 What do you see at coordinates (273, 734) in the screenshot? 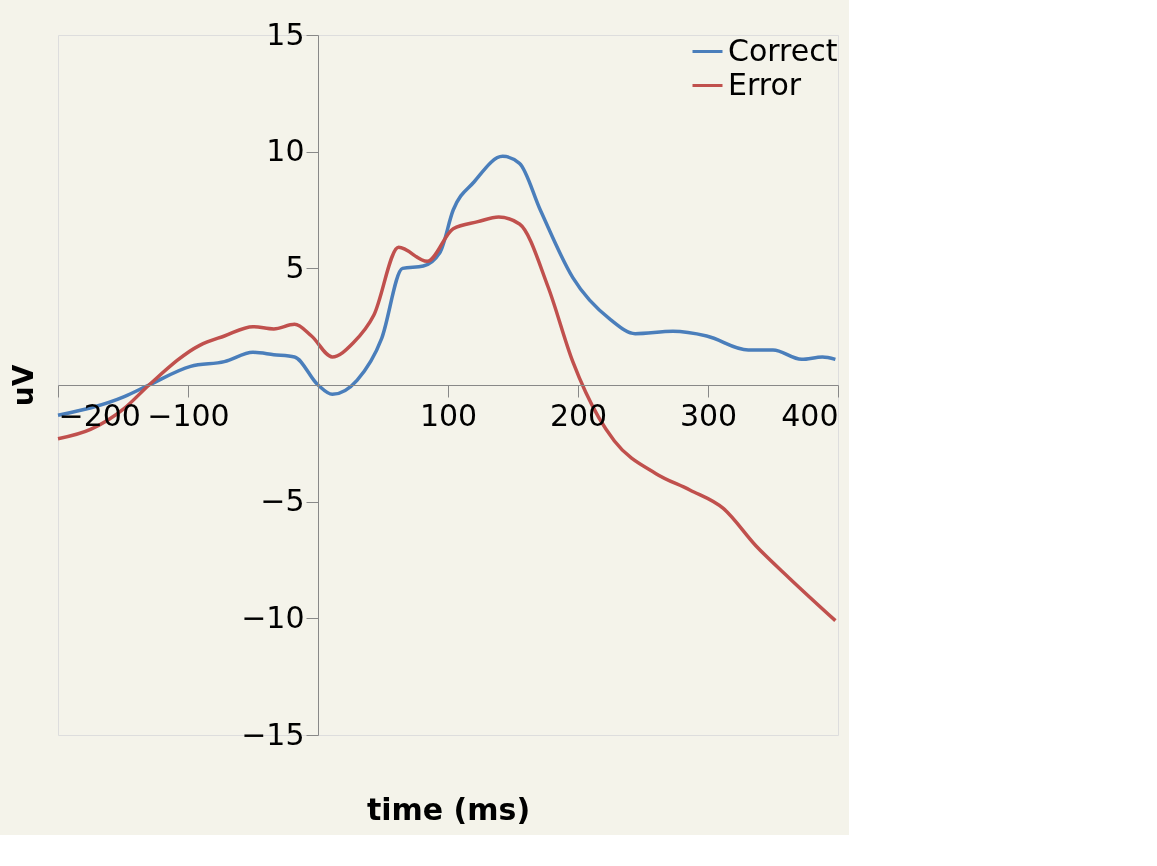
I see `y-tick-label: −15` at bounding box center [273, 734].